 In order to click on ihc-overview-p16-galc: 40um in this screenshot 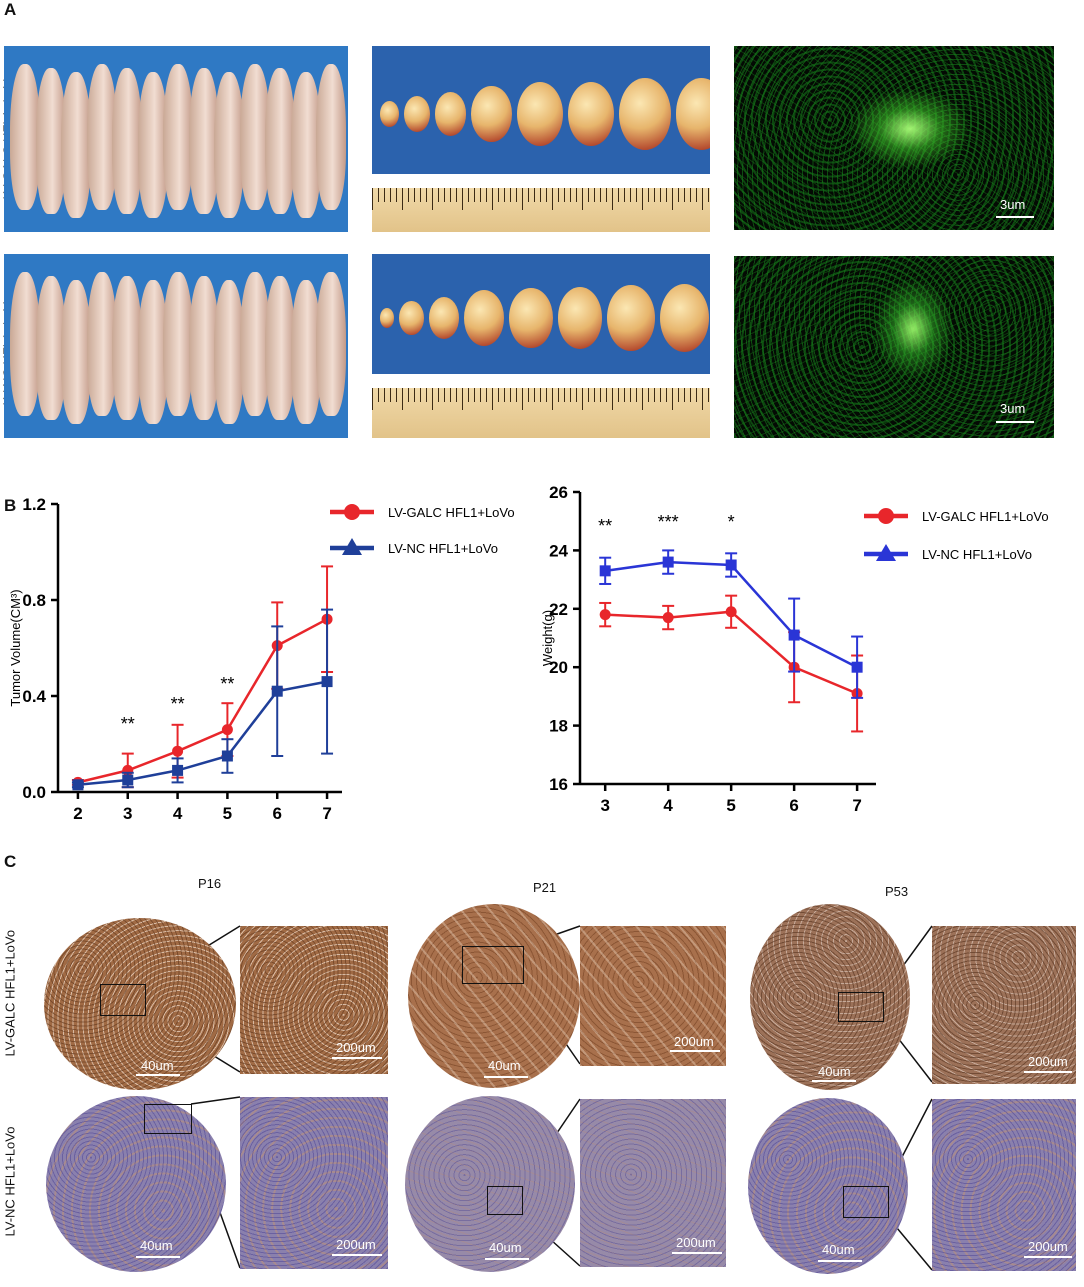, I will do `click(140, 1004)`.